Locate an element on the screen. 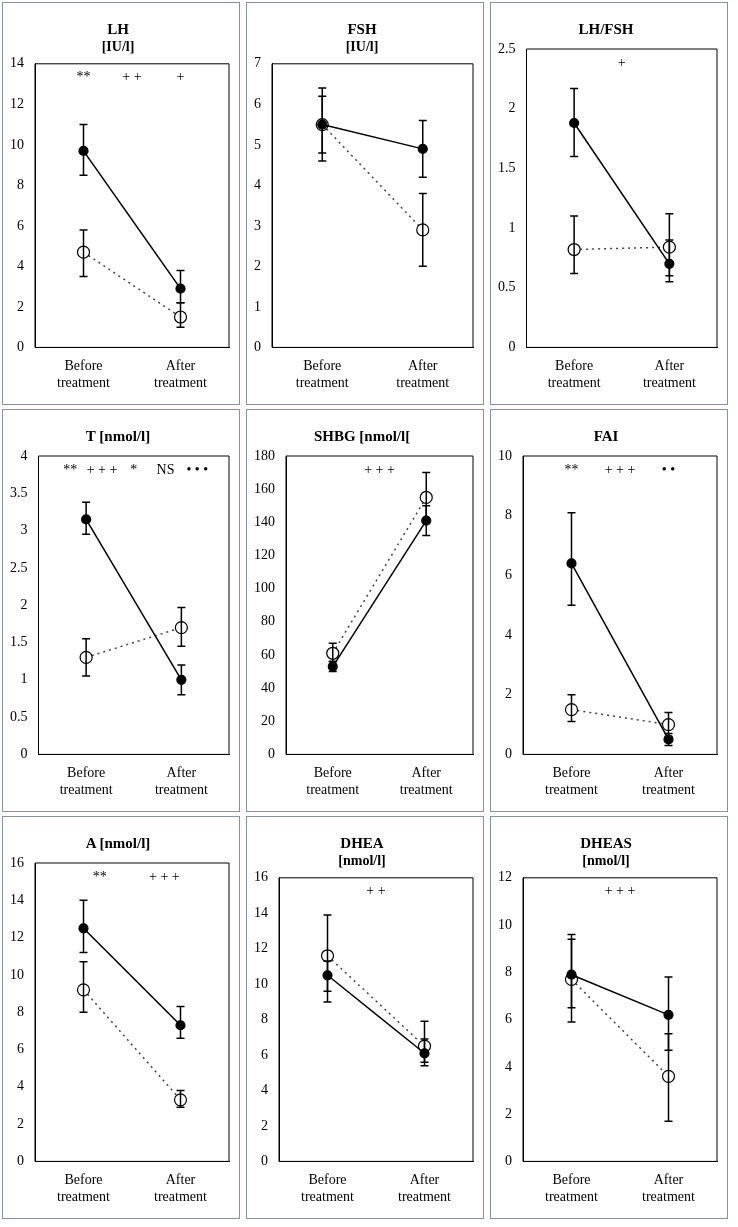 This screenshot has width=738, height=1227. y-tick-label: 2.5 is located at coordinates (507, 48).